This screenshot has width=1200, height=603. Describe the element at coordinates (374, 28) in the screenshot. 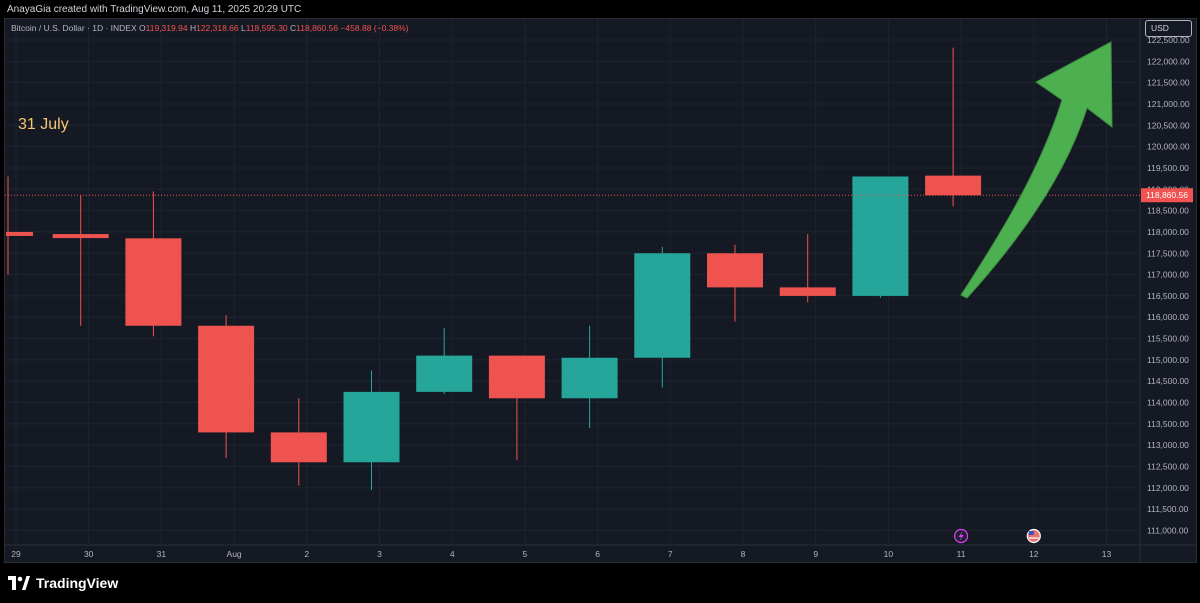

I see `change-value: −458.88 (−0.38%)` at that location.